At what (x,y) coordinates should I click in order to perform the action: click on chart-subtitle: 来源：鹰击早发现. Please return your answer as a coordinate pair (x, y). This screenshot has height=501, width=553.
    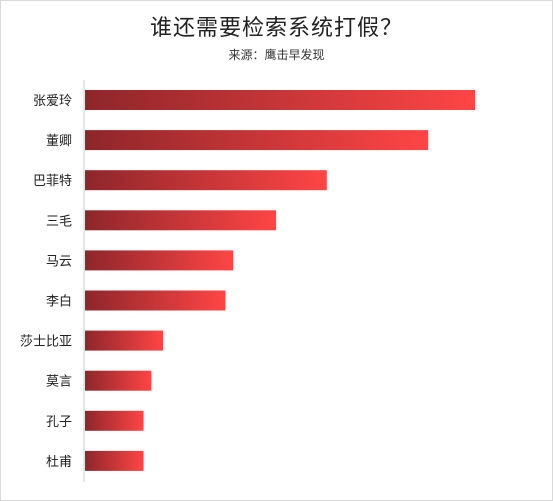
    Looking at the image, I should click on (276, 55).